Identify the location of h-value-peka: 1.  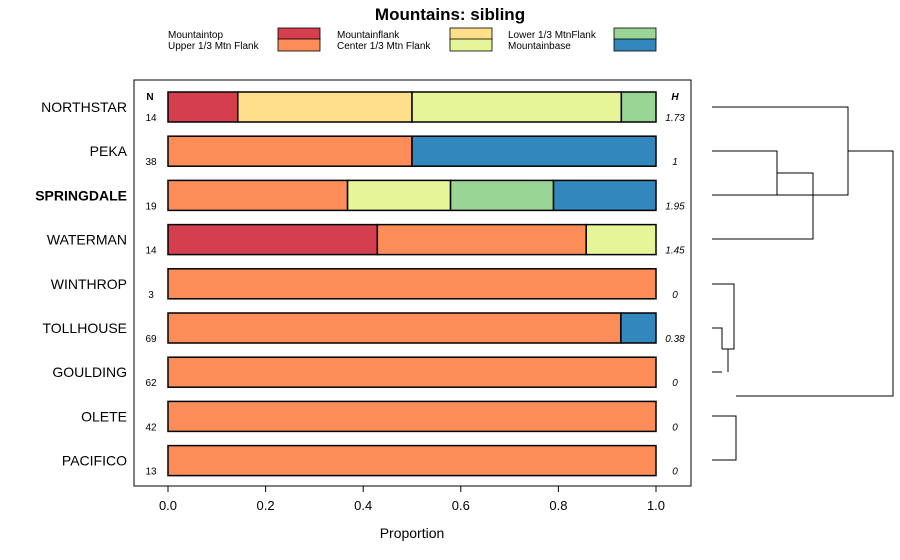
(675, 162).